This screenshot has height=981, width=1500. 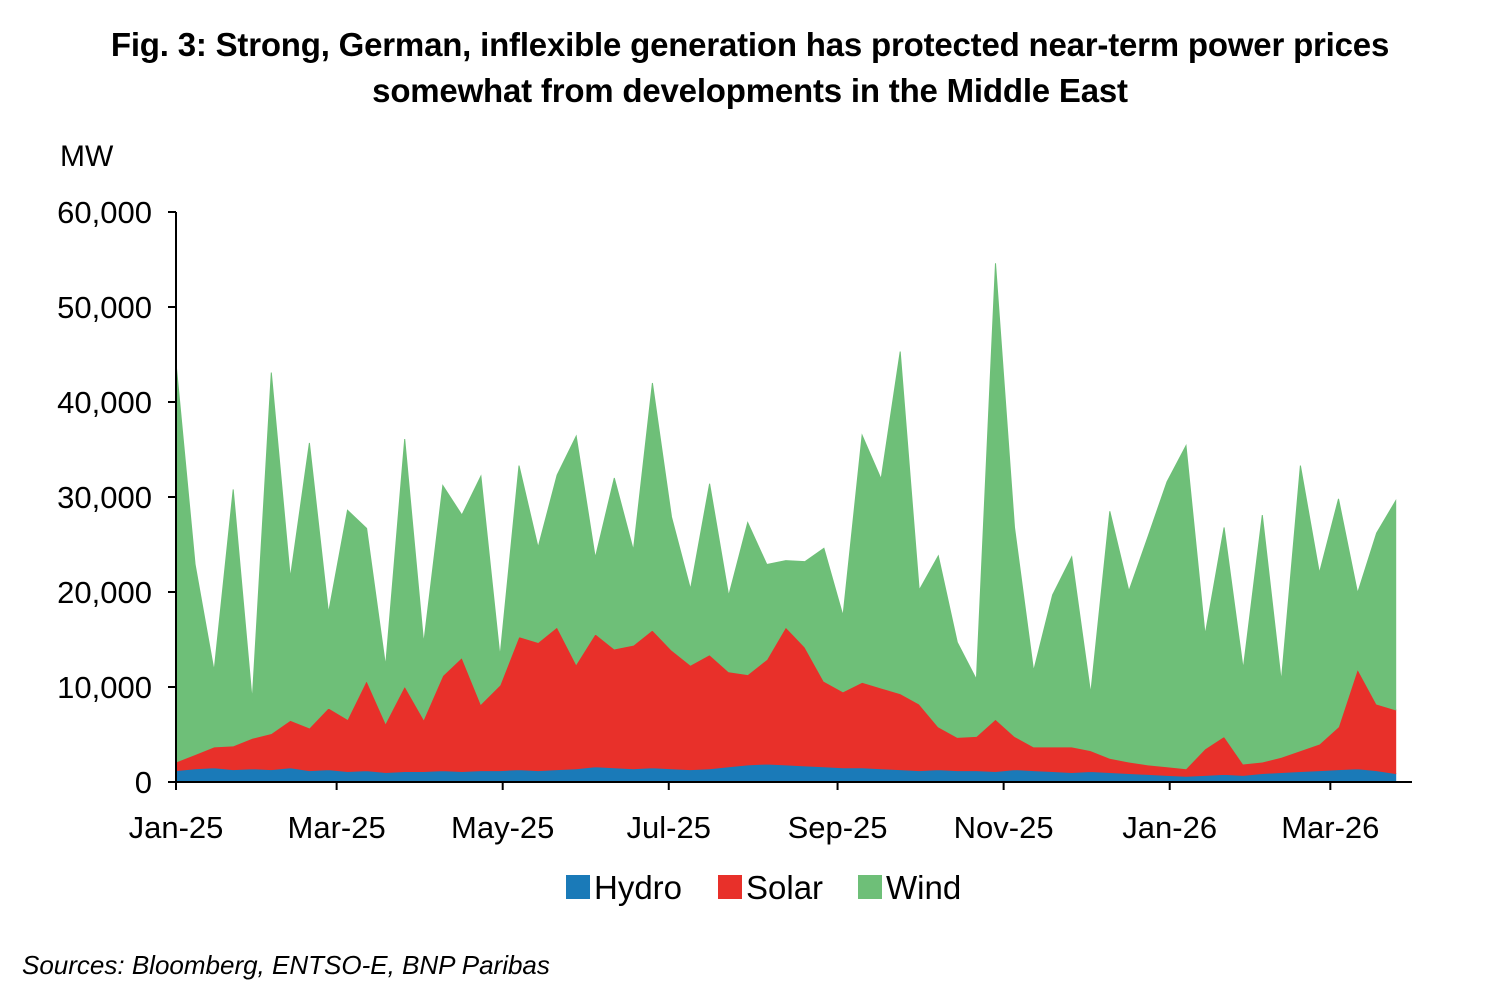 I want to click on y-tick-label: 50,000, so click(x=104, y=307).